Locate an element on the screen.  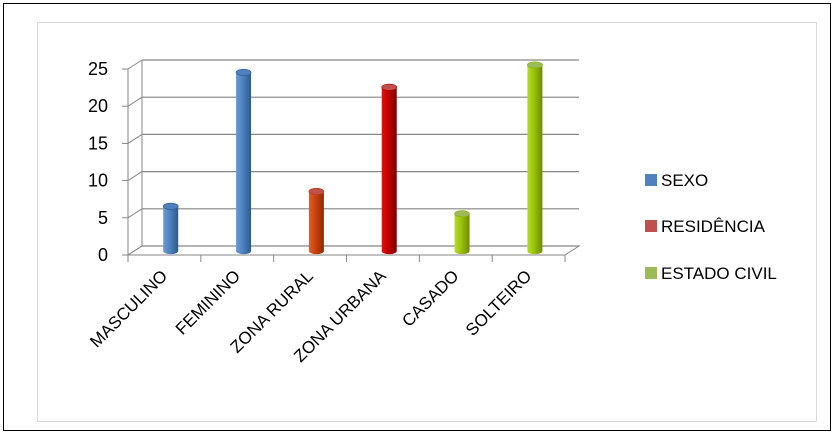
x-category-label: CASADO is located at coordinates (430, 298).